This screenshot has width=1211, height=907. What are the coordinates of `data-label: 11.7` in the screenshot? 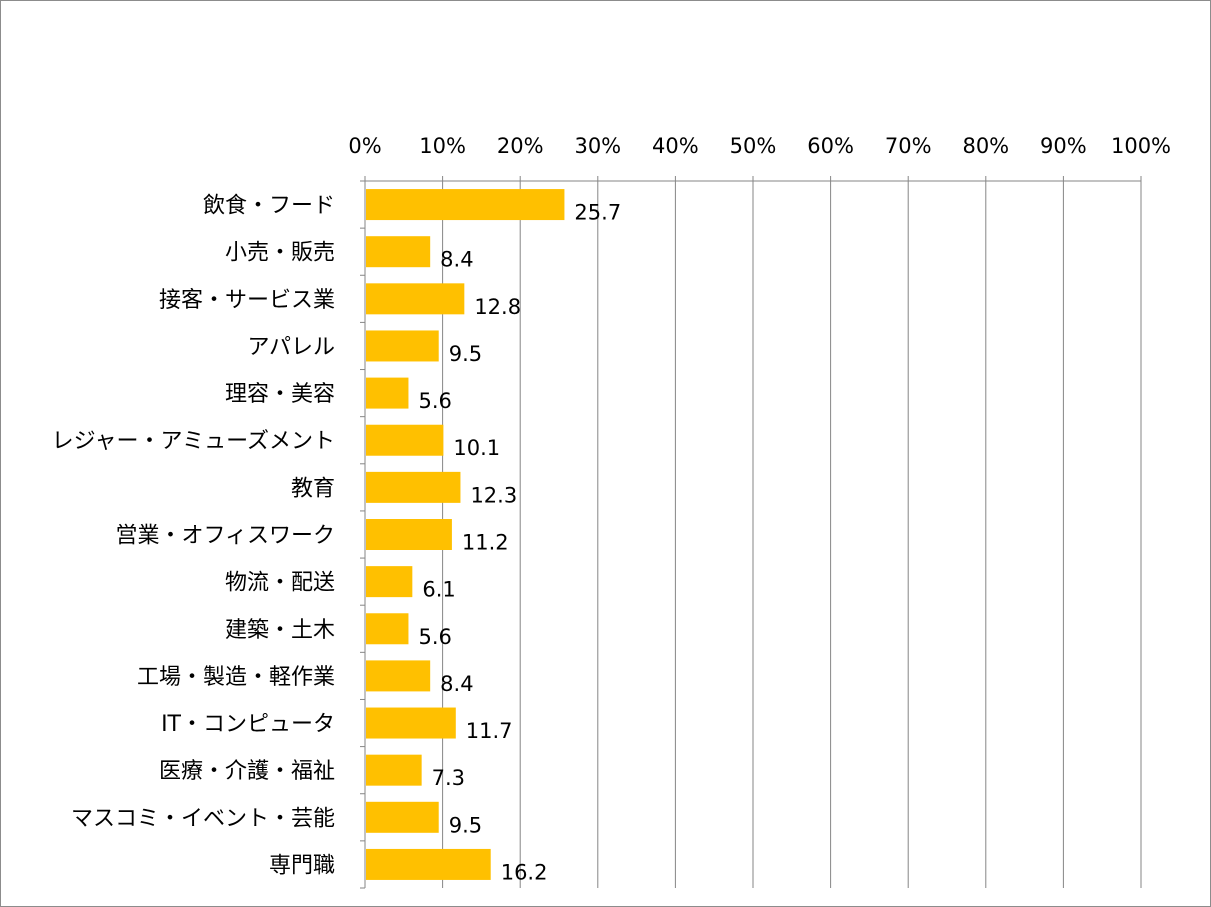 It's located at (489, 731).